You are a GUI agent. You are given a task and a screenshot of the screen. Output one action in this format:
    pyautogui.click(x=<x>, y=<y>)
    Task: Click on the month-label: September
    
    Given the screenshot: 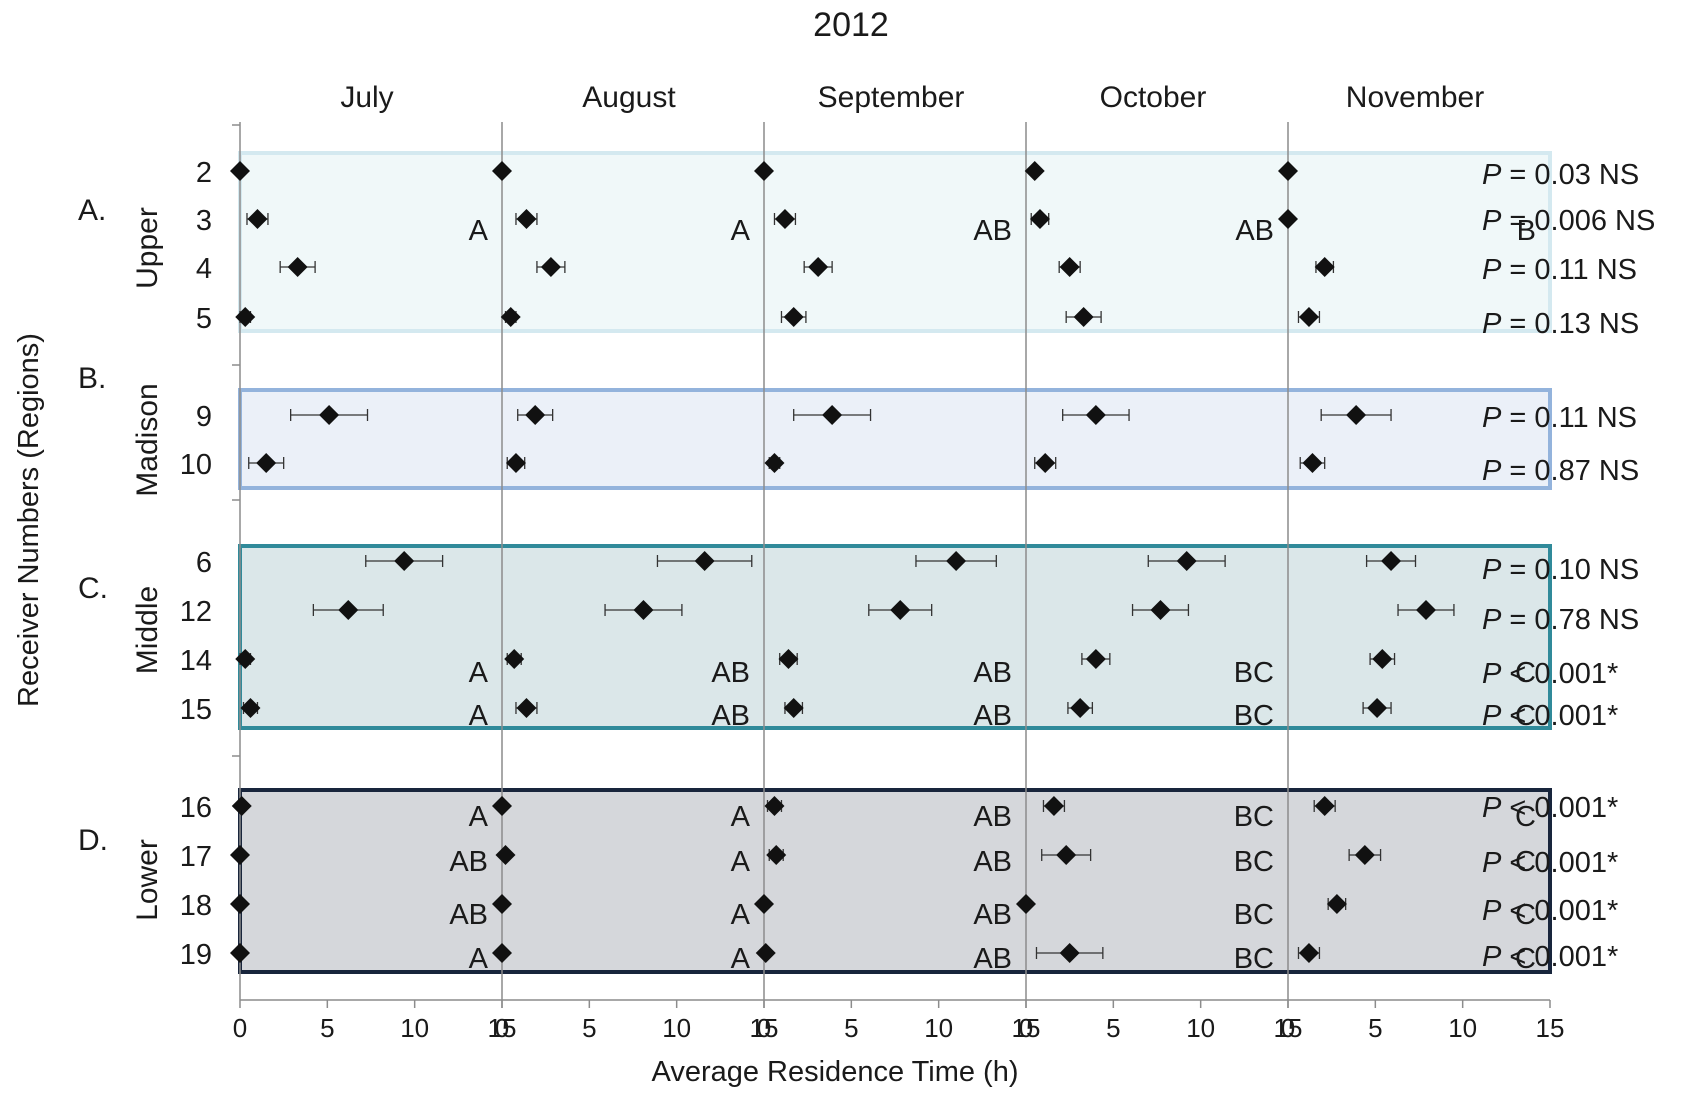 What is the action you would take?
    pyautogui.click(x=891, y=97)
    